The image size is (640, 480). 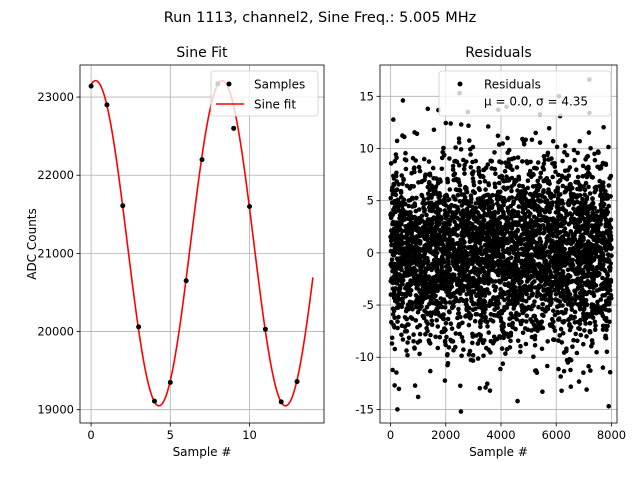 What do you see at coordinates (229, 84) in the screenshot?
I see `legend-samples-marker` at bounding box center [229, 84].